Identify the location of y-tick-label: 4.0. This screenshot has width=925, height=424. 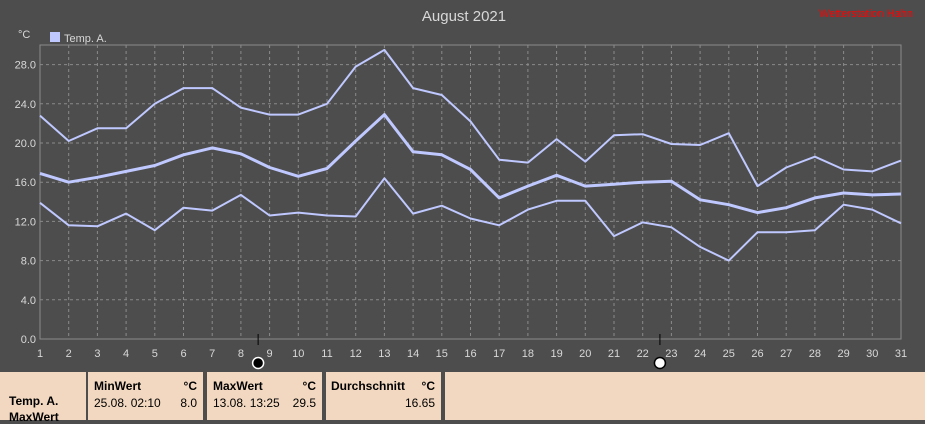
(28, 301).